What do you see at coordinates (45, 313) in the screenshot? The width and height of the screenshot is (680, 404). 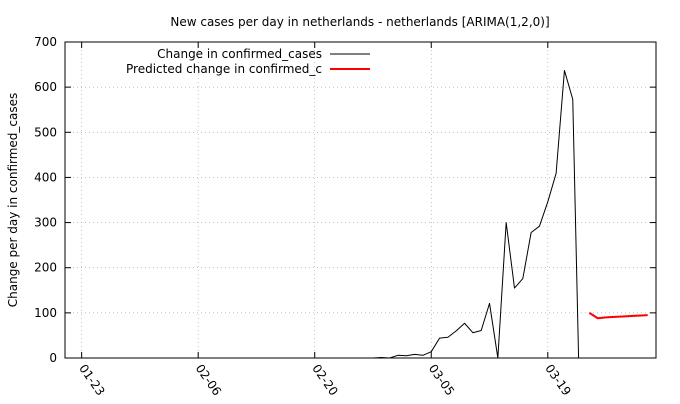 I see `y-tick-label: 100` at bounding box center [45, 313].